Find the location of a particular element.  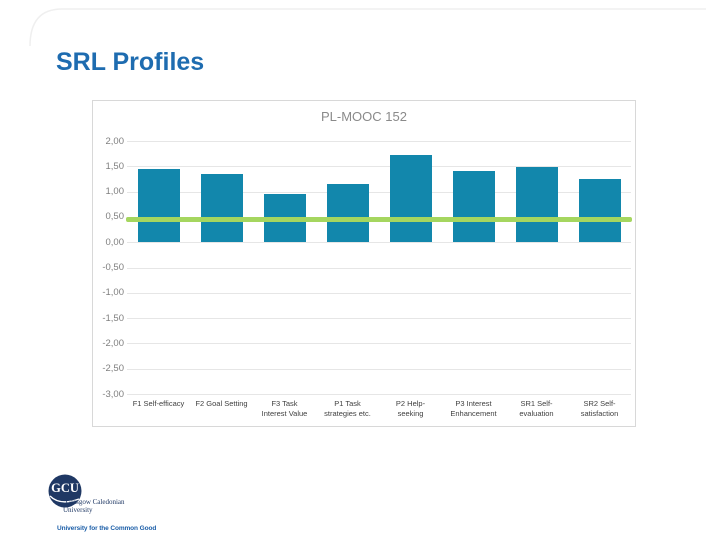

x-axis-label: SR1 Self- evaluation is located at coordinates (536, 408).